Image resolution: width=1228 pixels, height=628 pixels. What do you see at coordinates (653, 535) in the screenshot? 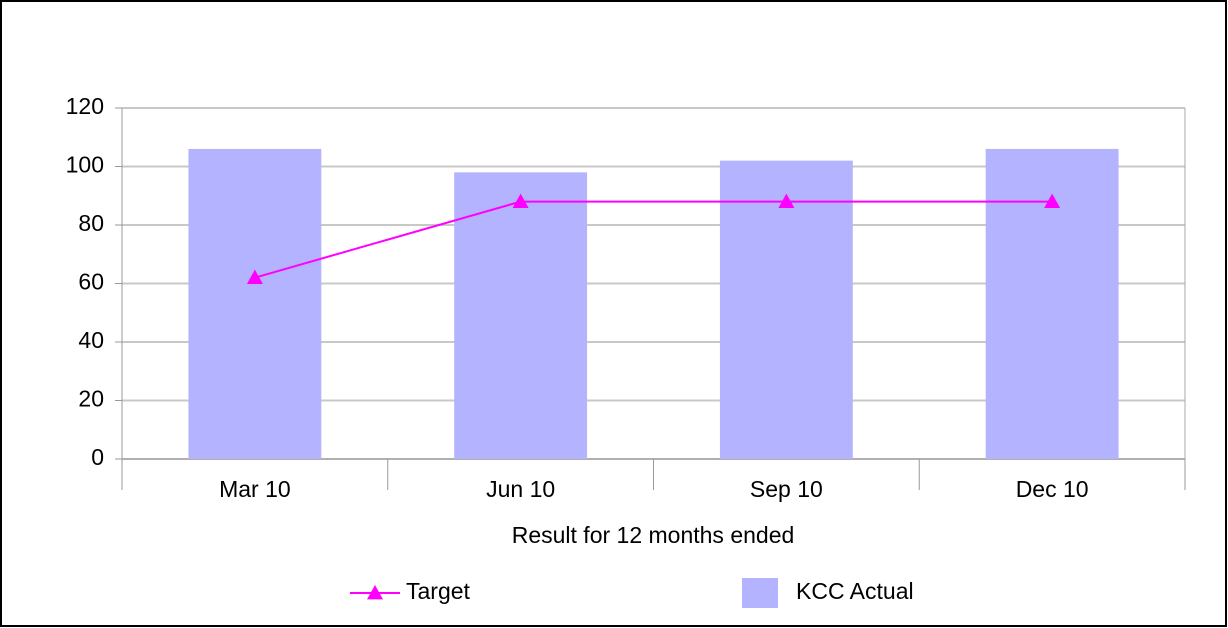
I see `x-axis-label: Result for 12 months ended` at bounding box center [653, 535].